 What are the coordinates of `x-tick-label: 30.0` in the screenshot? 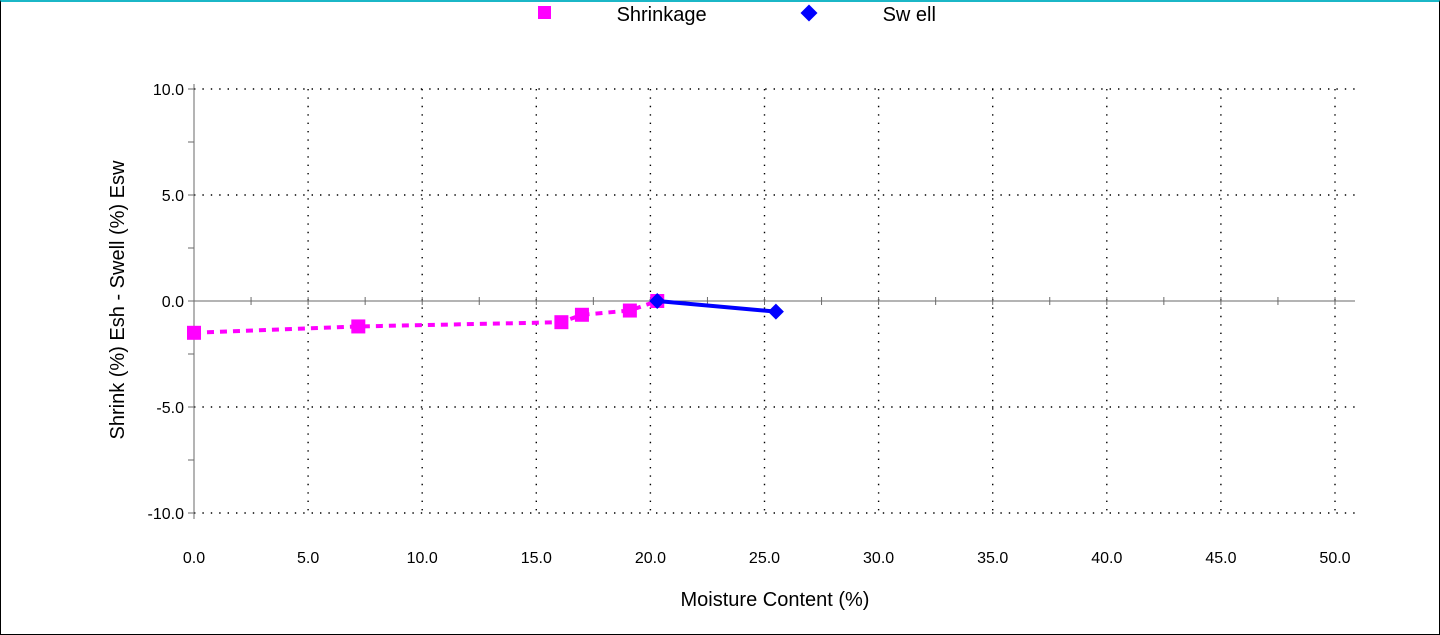 It's located at (878, 558).